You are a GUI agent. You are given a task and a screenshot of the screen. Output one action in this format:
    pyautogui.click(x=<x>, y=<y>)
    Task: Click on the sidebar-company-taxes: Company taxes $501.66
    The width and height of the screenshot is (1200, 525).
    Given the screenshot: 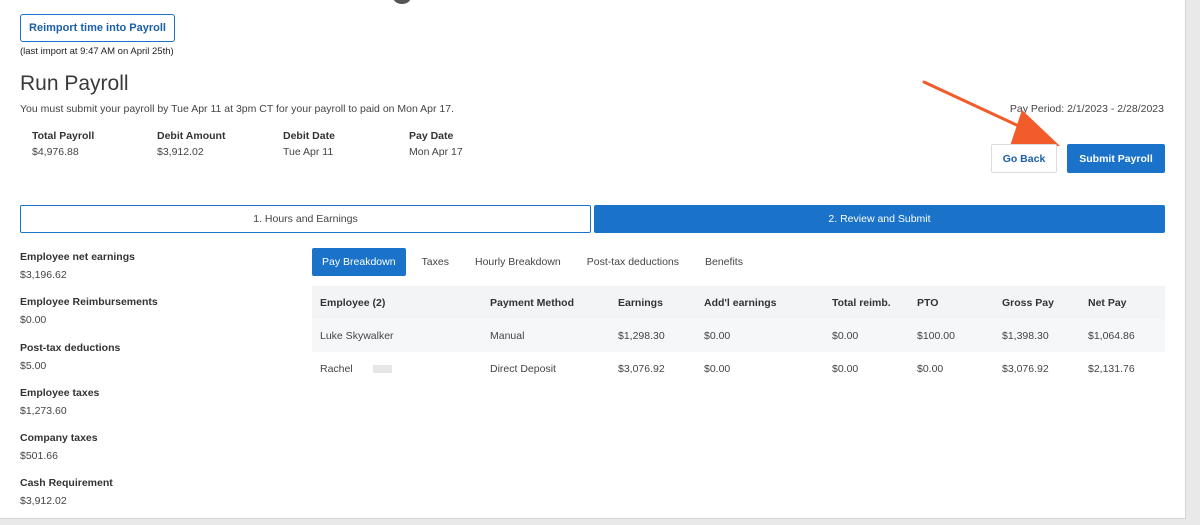 What is the action you would take?
    pyautogui.click(x=59, y=447)
    